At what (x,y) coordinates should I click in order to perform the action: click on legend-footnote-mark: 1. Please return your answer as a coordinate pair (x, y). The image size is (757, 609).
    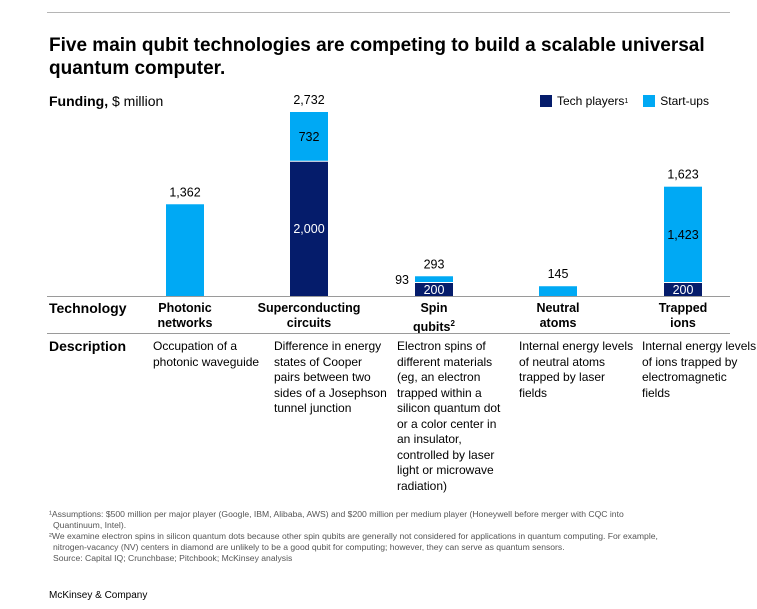
    Looking at the image, I should click on (626, 101).